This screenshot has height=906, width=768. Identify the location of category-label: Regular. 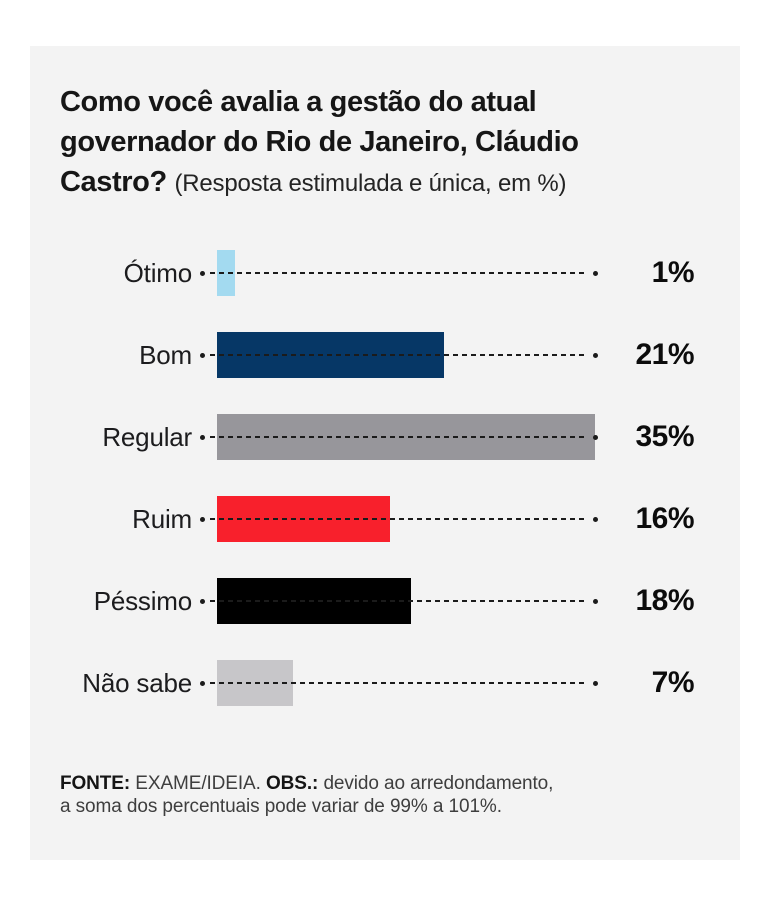
(147, 436).